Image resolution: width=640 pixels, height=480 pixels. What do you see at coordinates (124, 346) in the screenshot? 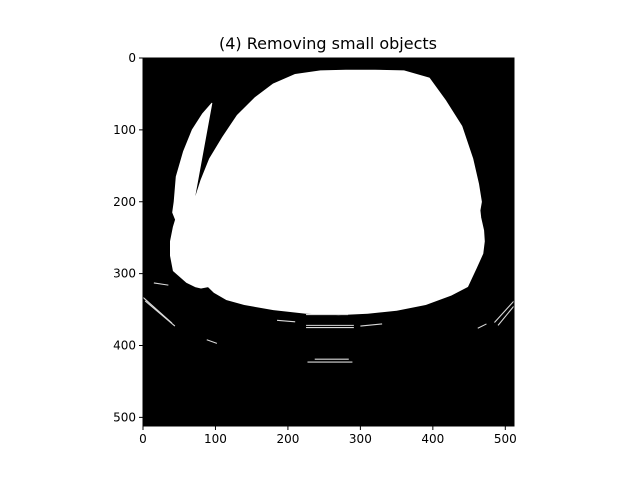
I see `y-tick-label: 400` at bounding box center [124, 346].